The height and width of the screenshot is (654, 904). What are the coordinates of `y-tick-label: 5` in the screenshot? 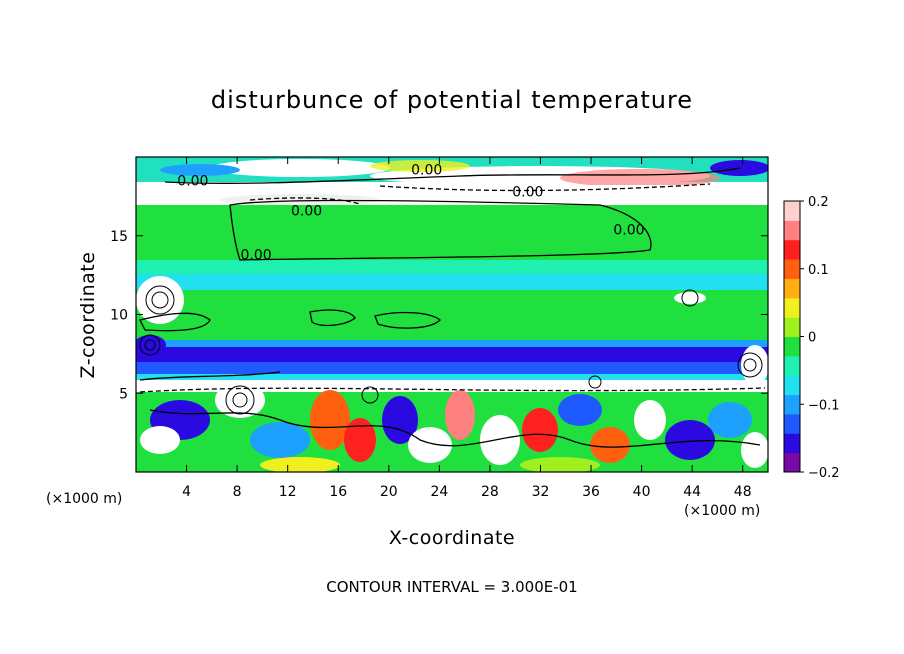 It's located at (123, 394).